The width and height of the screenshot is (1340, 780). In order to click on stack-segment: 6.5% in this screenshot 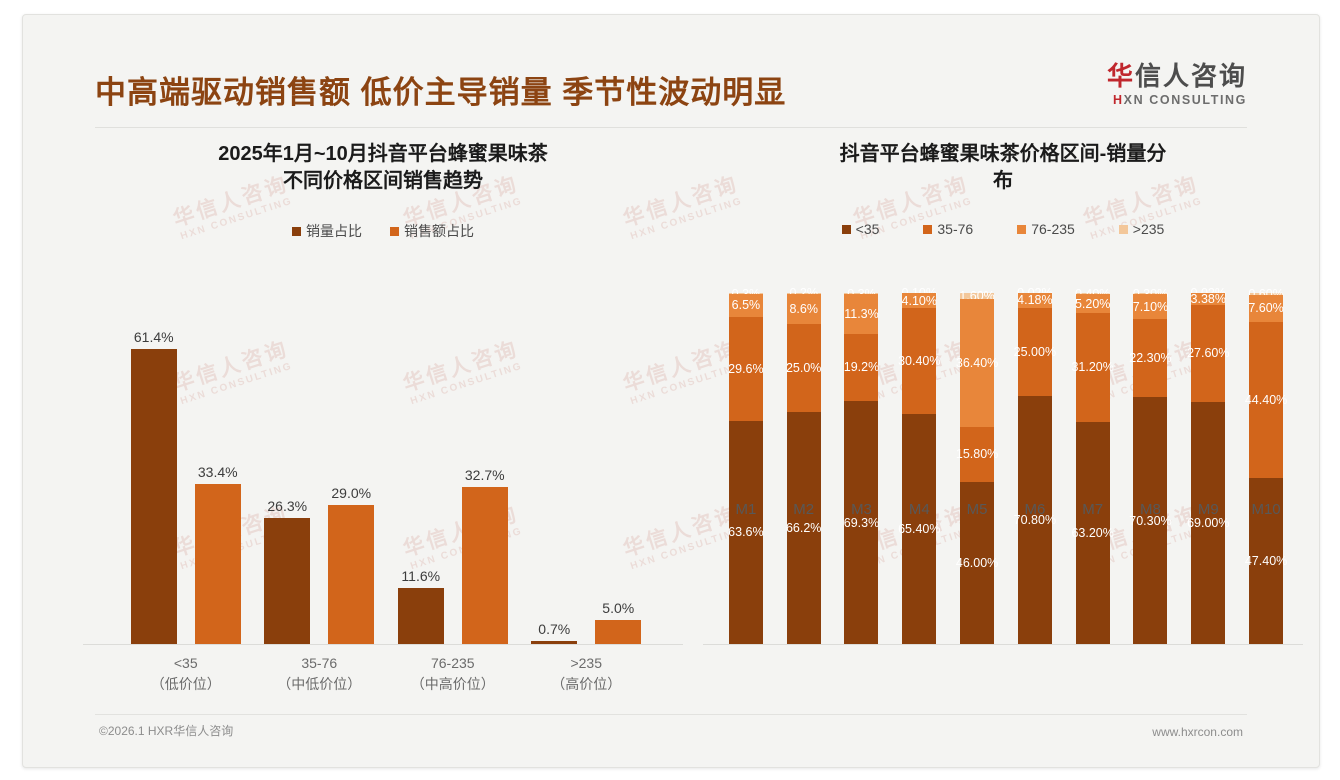, I will do `click(745, 305)`.